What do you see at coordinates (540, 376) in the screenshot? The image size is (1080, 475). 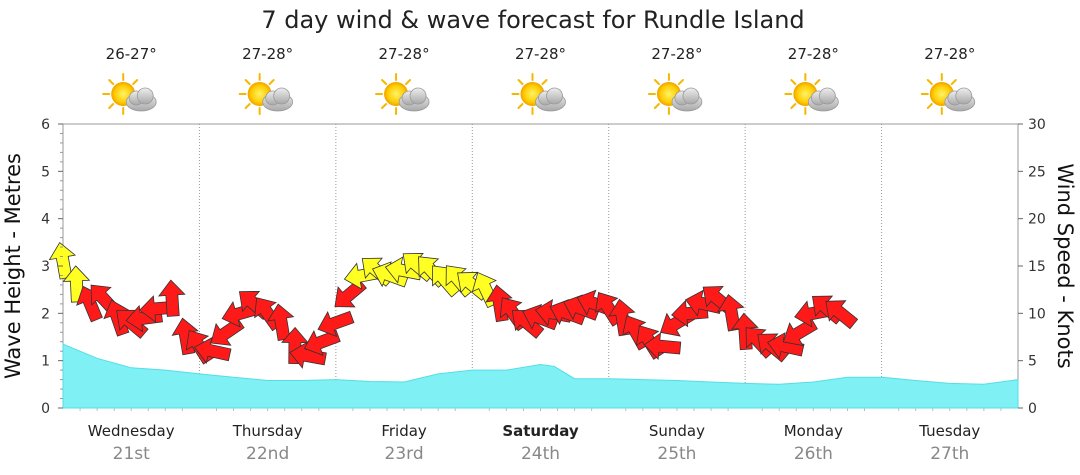 I see `wave-height-area` at bounding box center [540, 376].